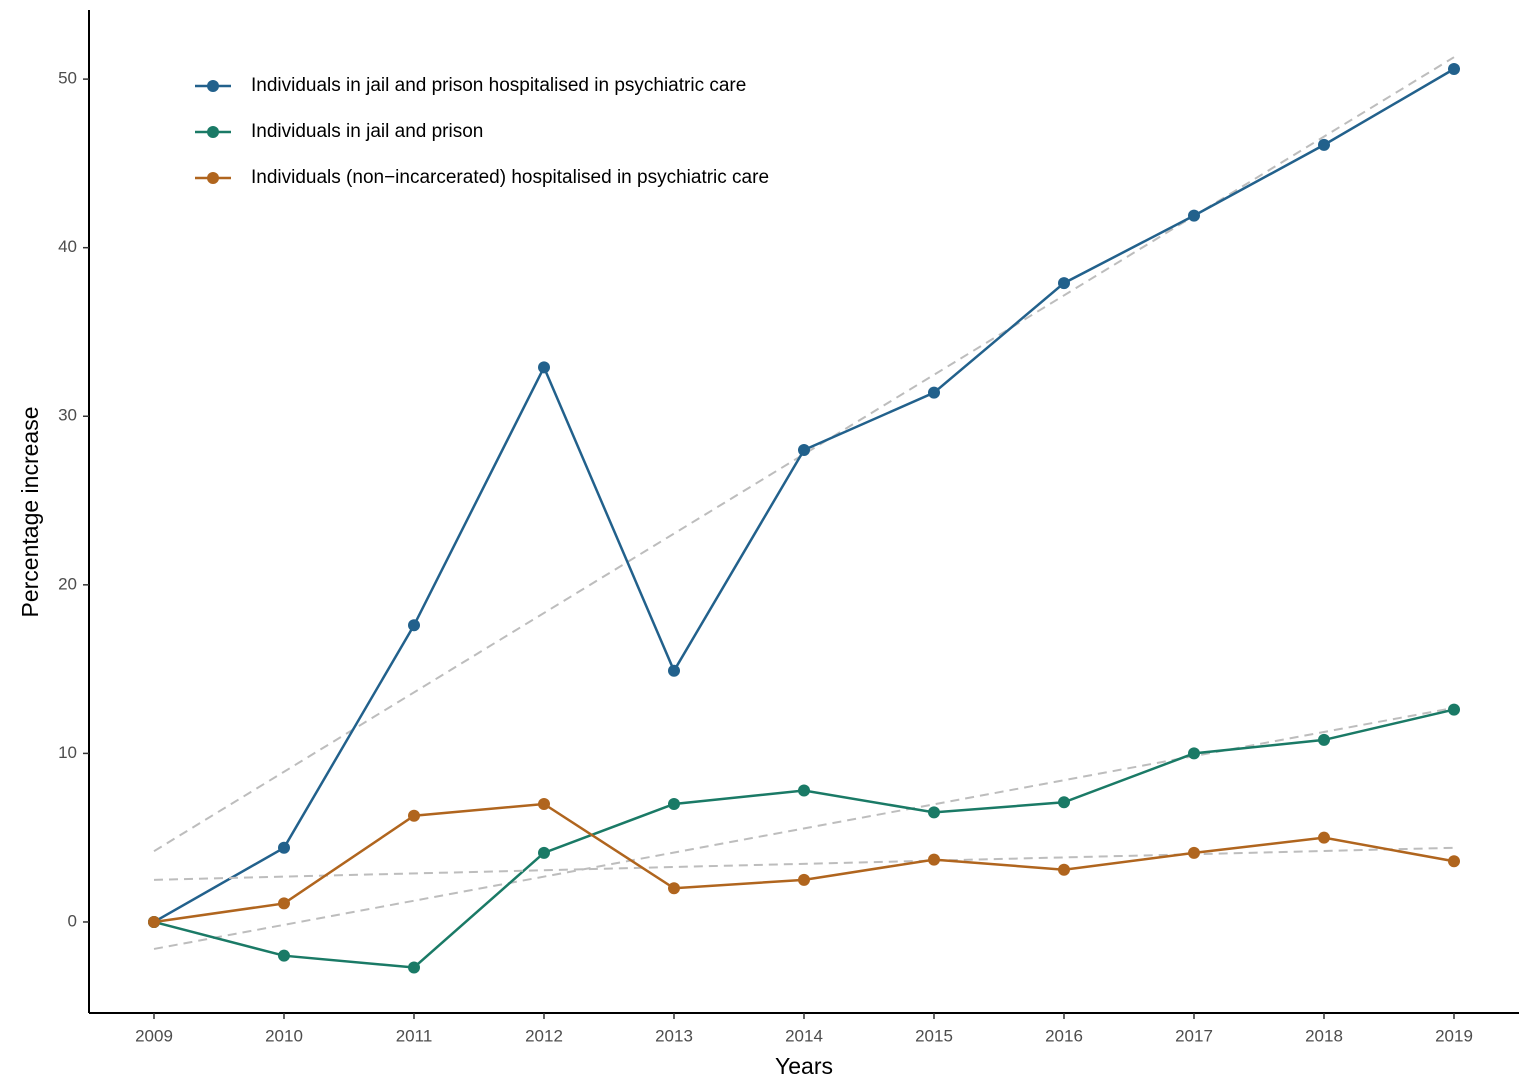 The image size is (1524, 1083). I want to click on y-axis-title: Percentage increase, so click(30, 512).